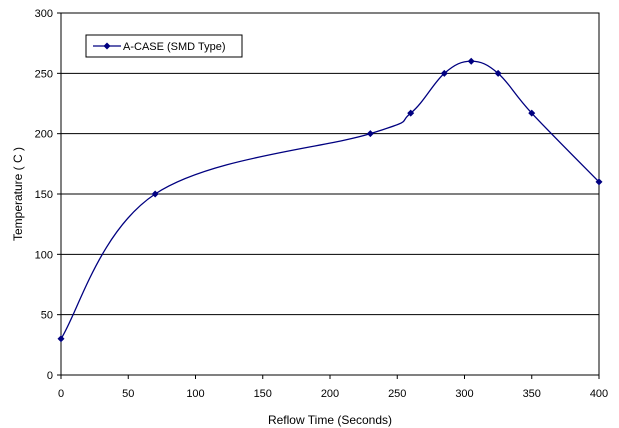 This screenshot has width=619, height=428. What do you see at coordinates (44, 135) in the screenshot?
I see `y-tick-label: 200` at bounding box center [44, 135].